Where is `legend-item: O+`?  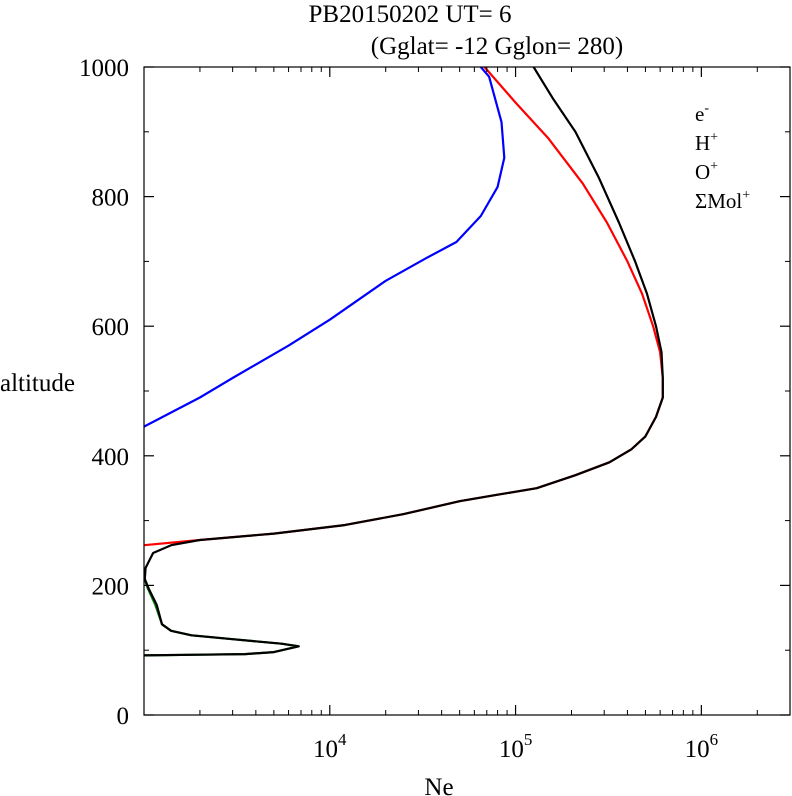
legend-item: O+ is located at coordinates (706, 171).